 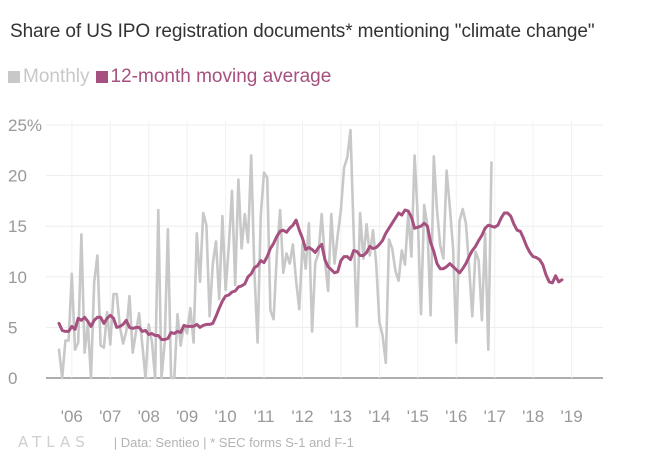 I want to click on legend-item-moving-average: 12-month moving average, so click(x=213, y=77).